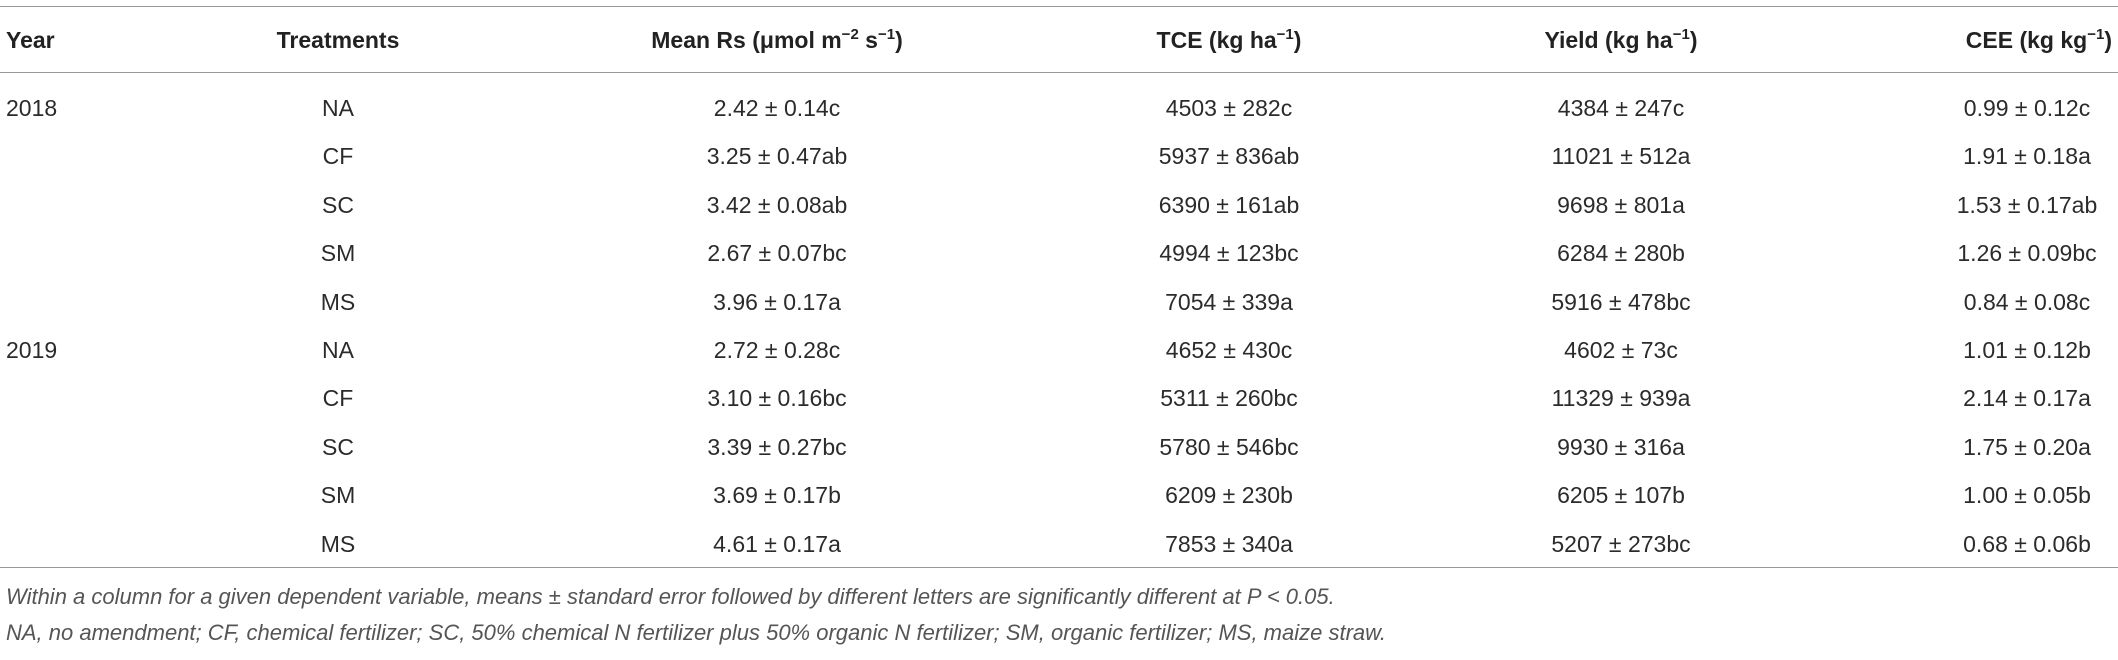 The image size is (2118, 660). Describe the element at coordinates (1229, 108) in the screenshot. I see `table-cell: 4503 ± 282c` at that location.